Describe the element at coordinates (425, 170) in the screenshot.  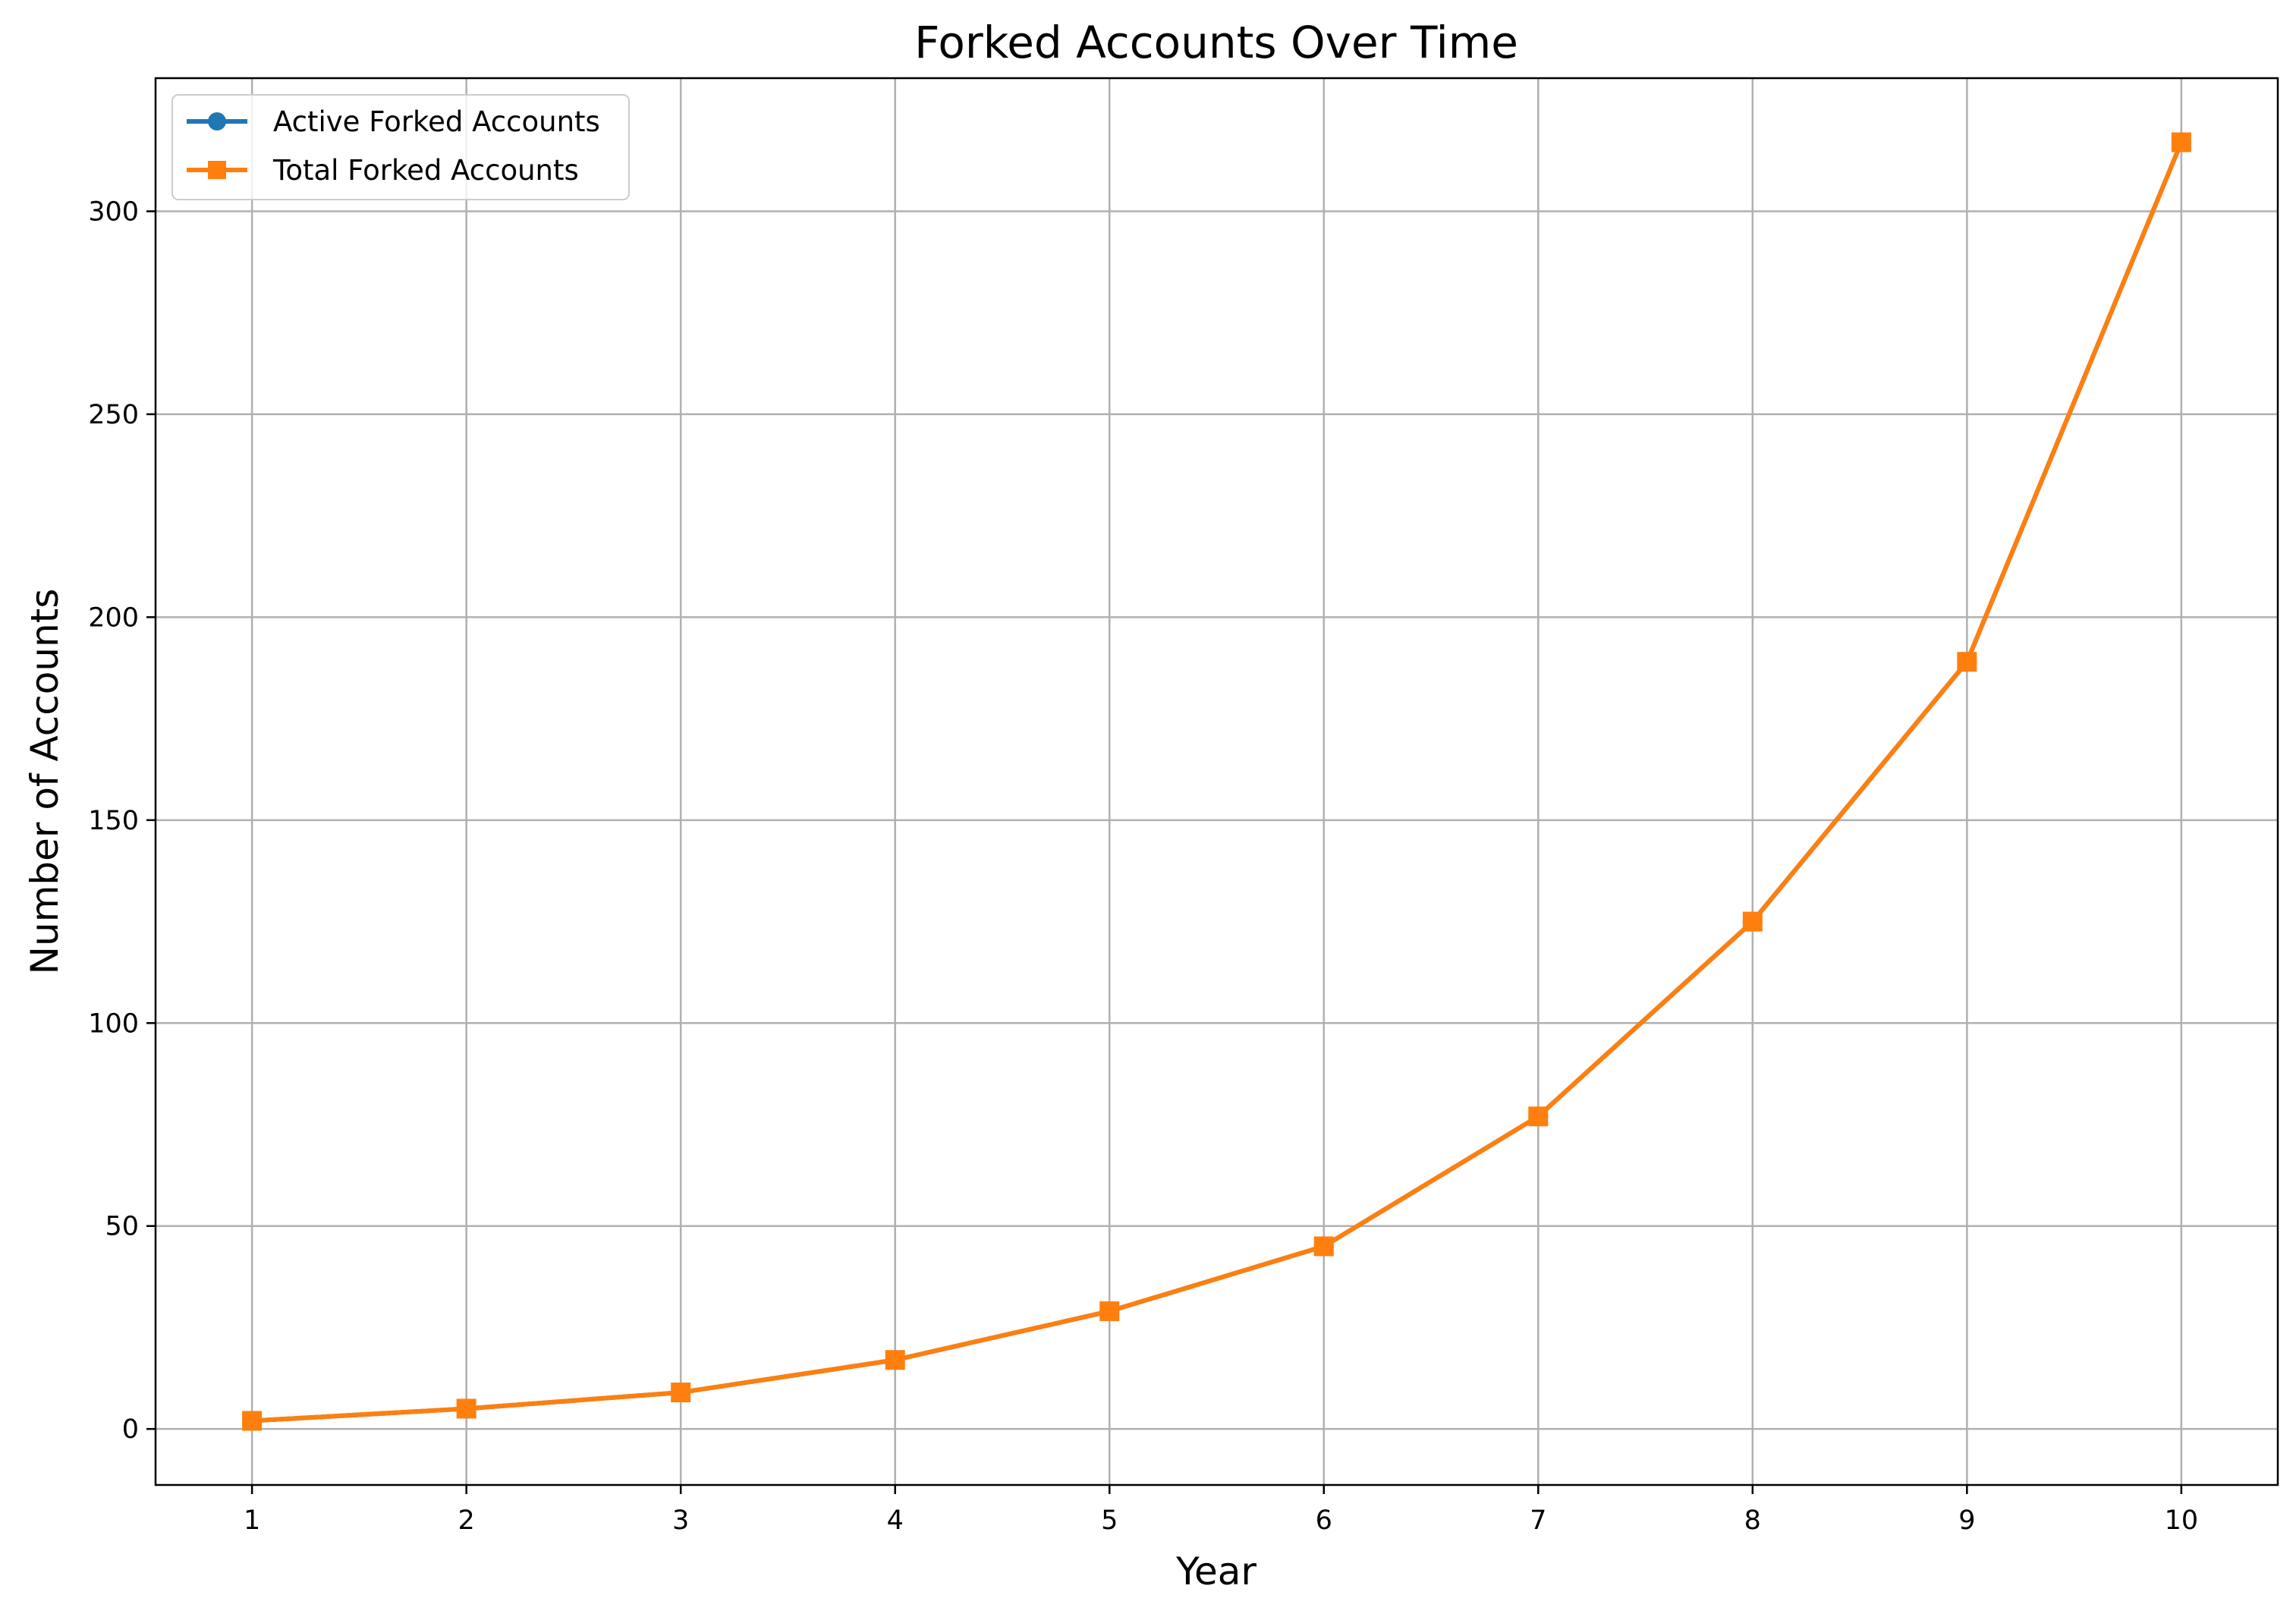
I see `legend-label-total: Total Forked Accounts` at that location.